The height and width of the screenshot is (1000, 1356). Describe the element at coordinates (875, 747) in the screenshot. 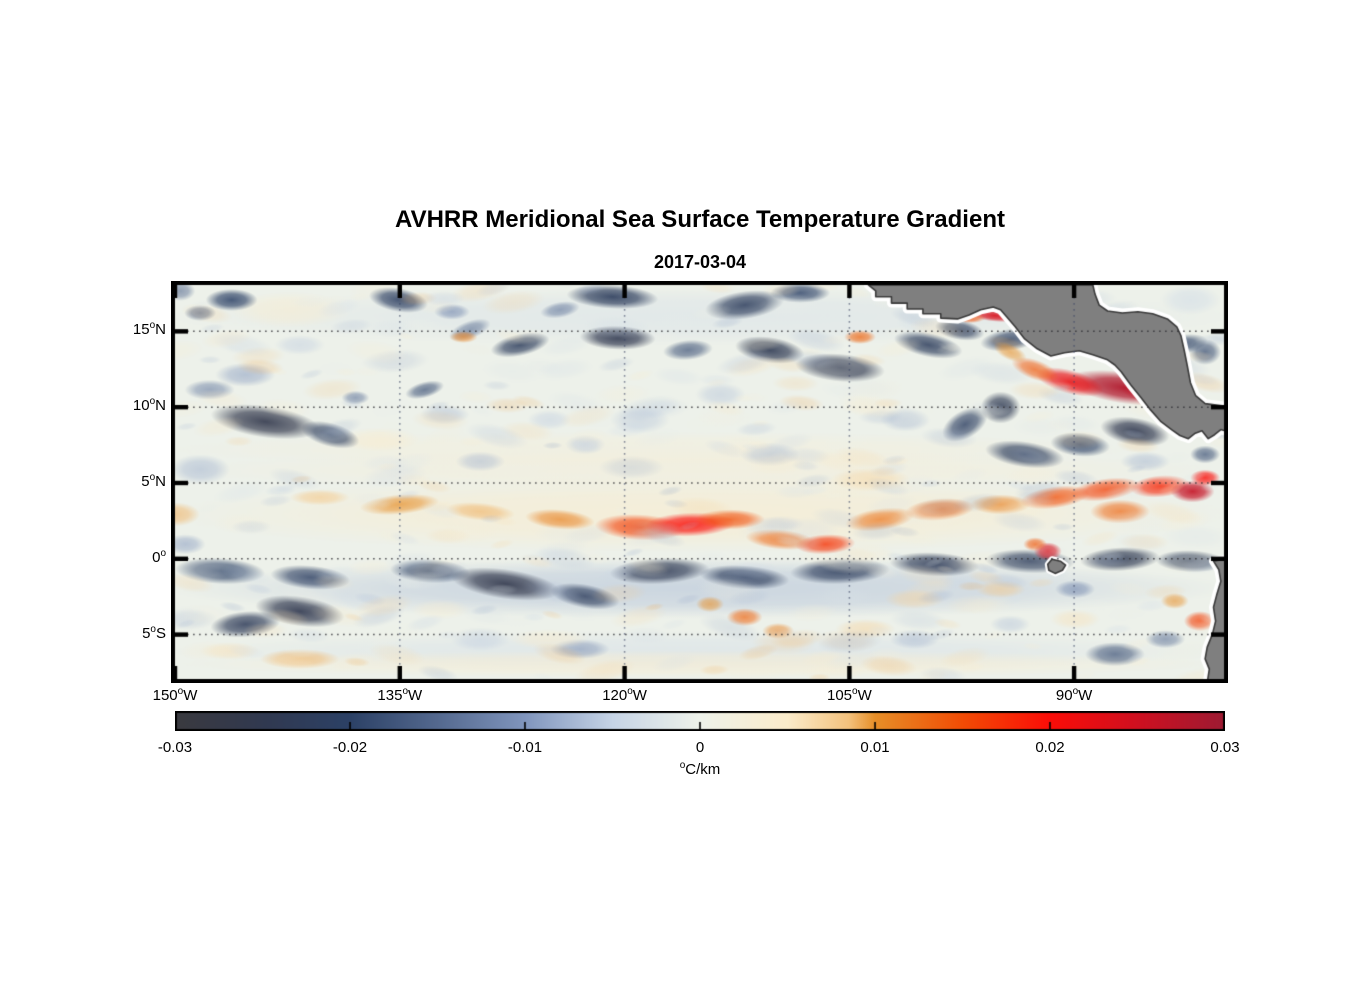

I see `colorbar-tick-label: 0.01` at that location.